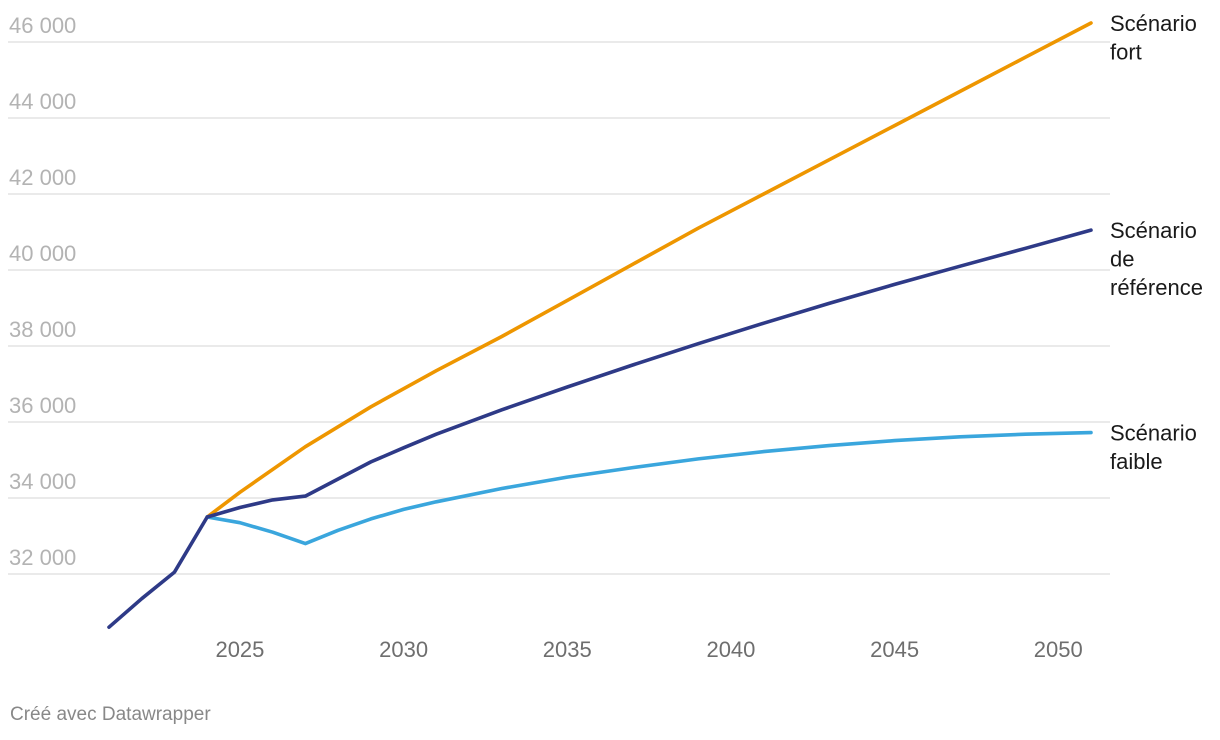  I want to click on series-label-line: fort, so click(1126, 52).